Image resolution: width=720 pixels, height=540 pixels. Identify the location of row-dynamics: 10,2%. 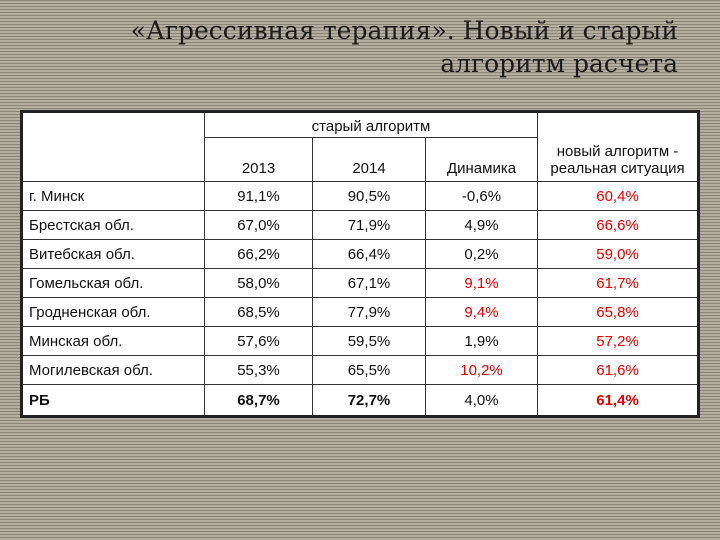
(481, 370).